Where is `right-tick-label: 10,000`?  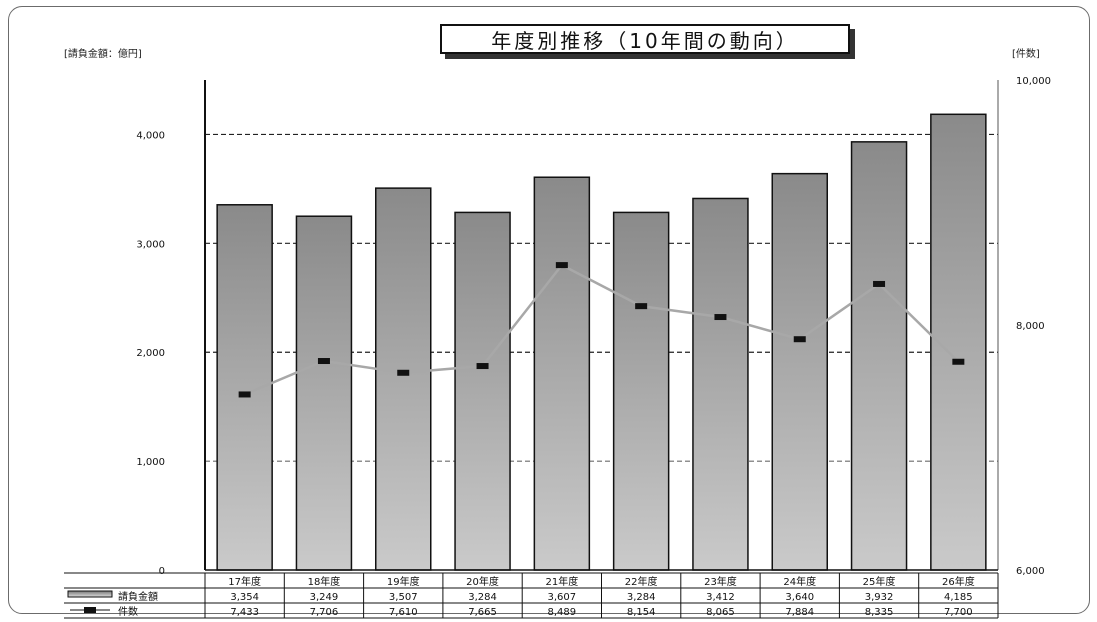
right-tick-label: 10,000 is located at coordinates (1033, 81).